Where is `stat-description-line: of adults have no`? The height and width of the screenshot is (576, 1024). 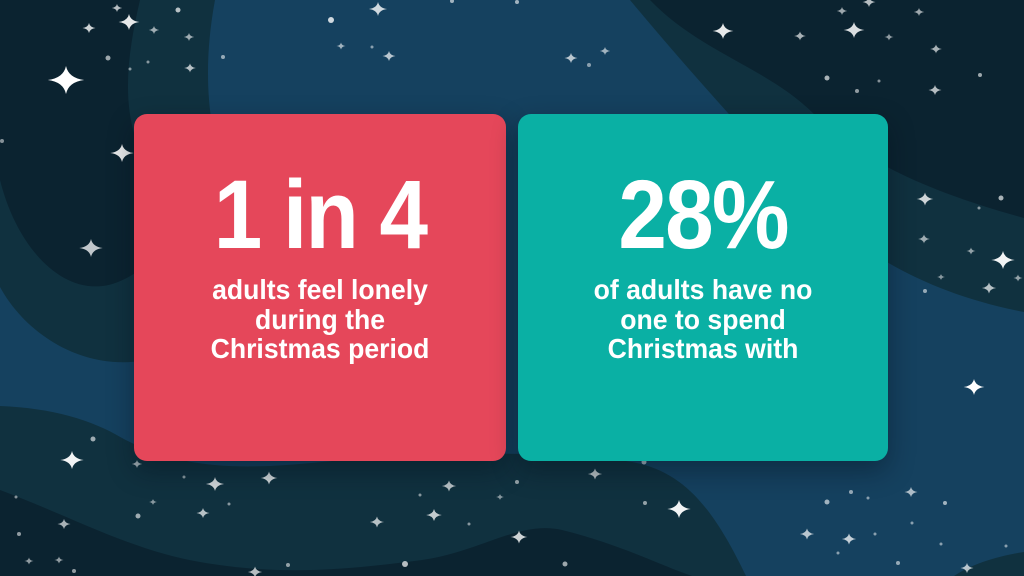 stat-description-line: of adults have no is located at coordinates (703, 289).